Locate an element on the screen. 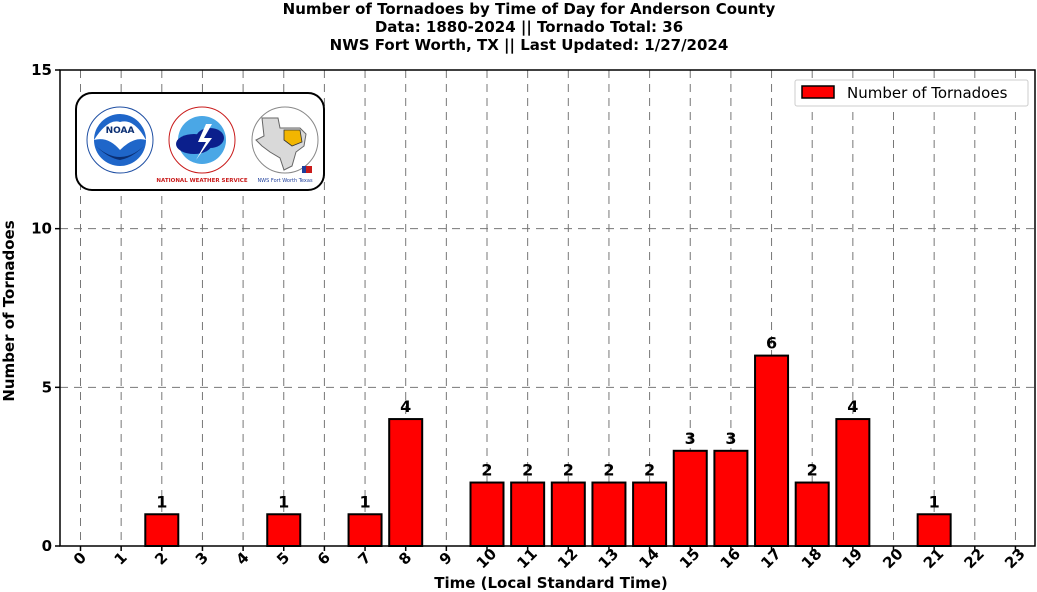  x-tick-label-6: 6 is located at coordinates (324, 558).